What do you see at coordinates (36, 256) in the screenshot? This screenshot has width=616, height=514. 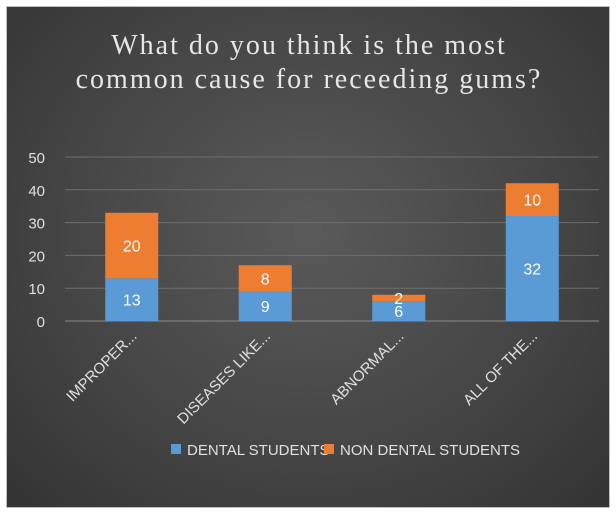 I see `y-tick-label-2: 20` at bounding box center [36, 256].